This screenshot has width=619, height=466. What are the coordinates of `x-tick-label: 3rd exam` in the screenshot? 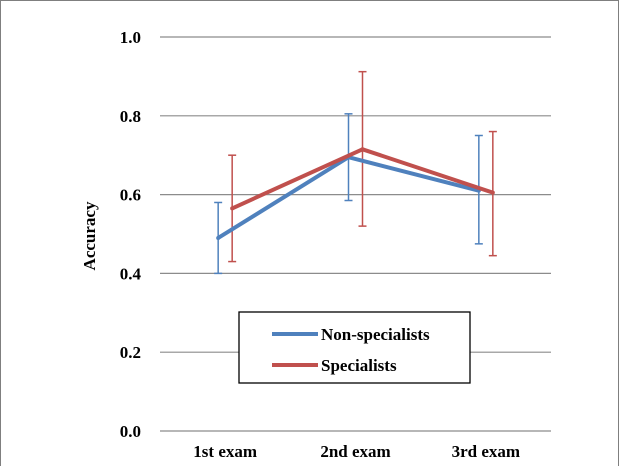 It's located at (486, 451).